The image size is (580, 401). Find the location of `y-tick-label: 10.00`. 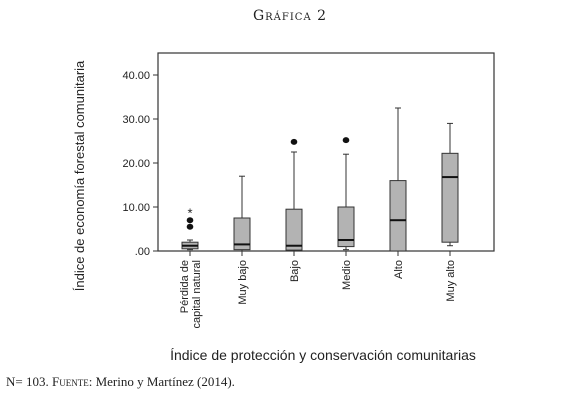

y-tick-label: 10.00 is located at coordinates (136, 208).